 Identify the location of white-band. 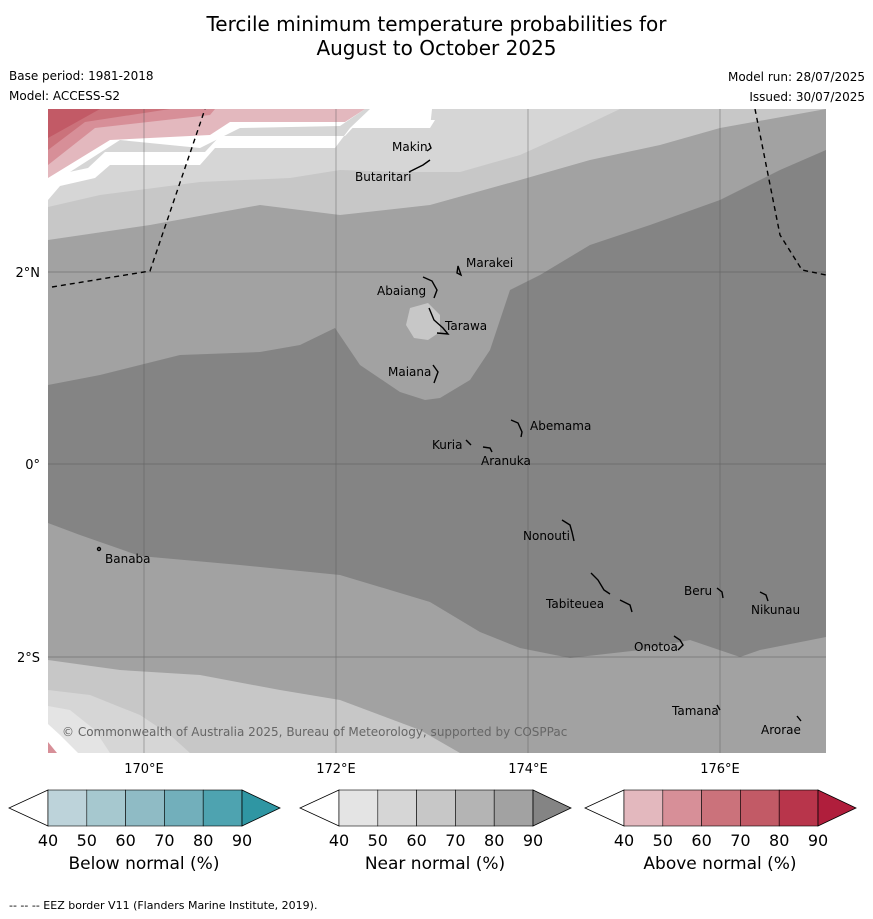
(241, 160).